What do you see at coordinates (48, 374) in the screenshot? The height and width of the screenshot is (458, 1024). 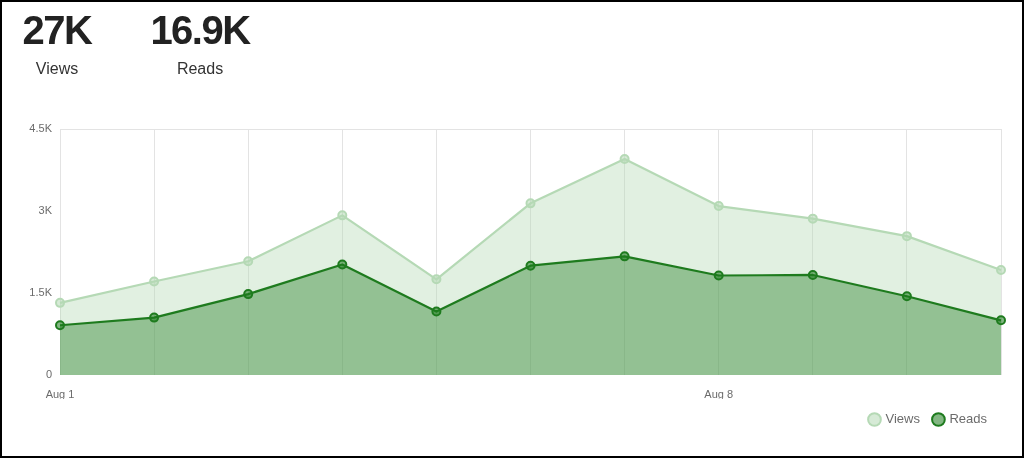 I see `y-tick-label: 0` at bounding box center [48, 374].